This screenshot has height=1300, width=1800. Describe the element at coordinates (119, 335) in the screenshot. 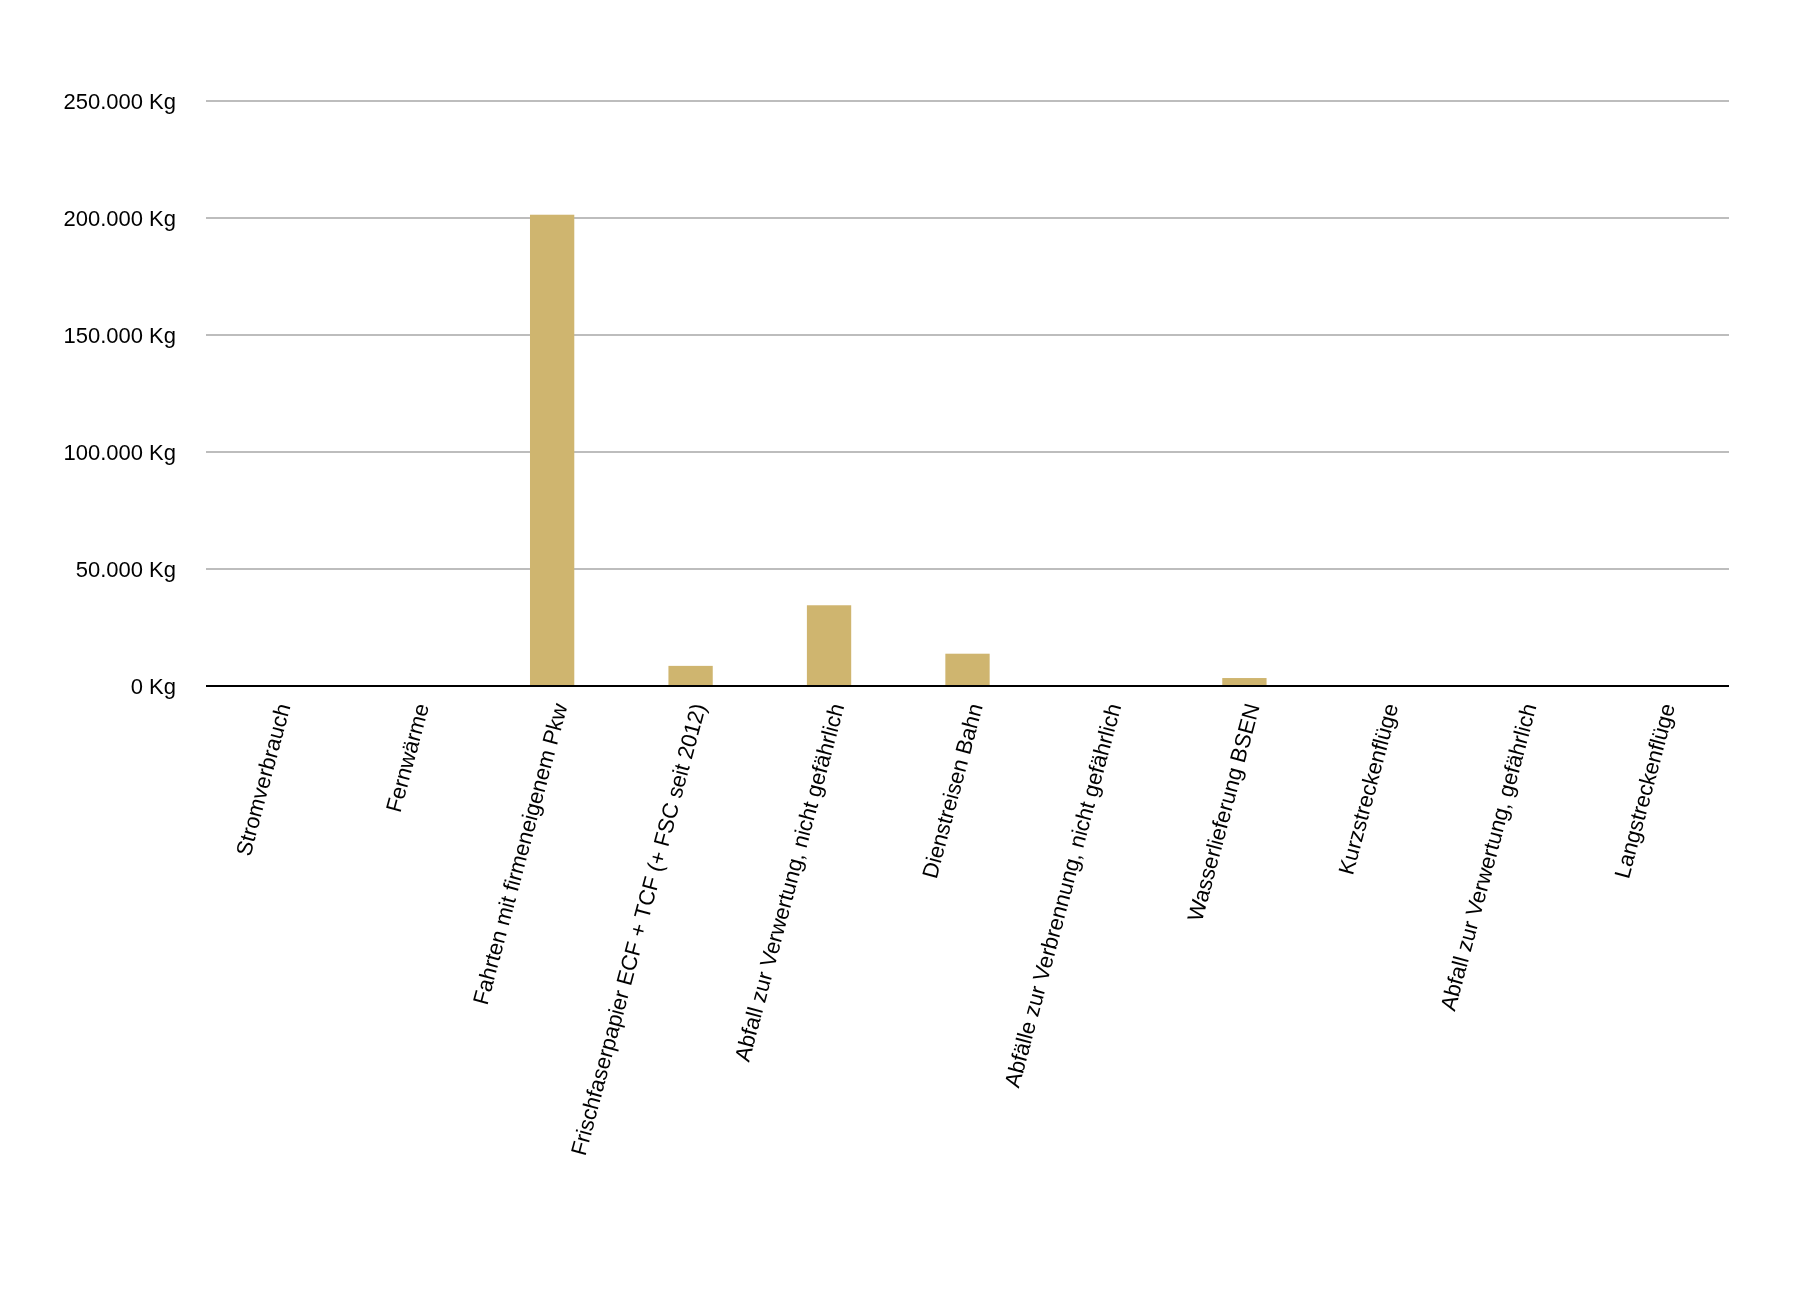

I see `y-tick-label: 150.000 Kg` at that location.